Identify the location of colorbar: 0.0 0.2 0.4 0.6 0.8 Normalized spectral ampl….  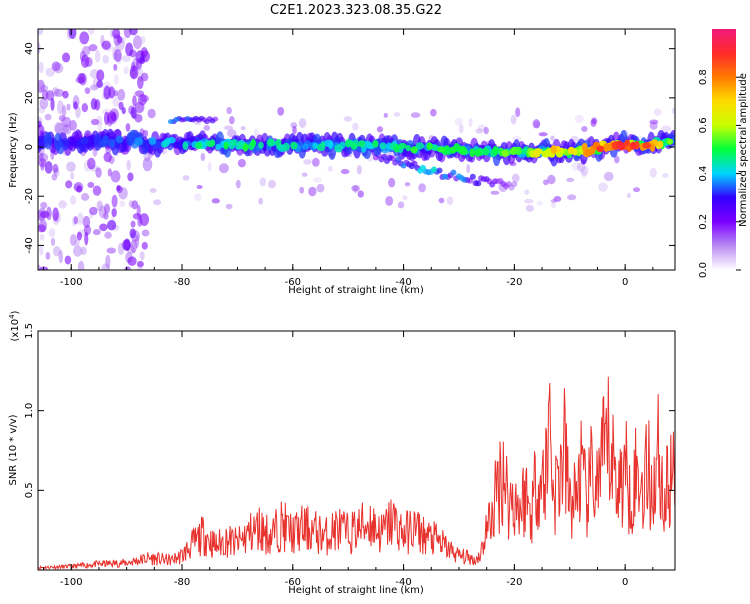
(723, 153).